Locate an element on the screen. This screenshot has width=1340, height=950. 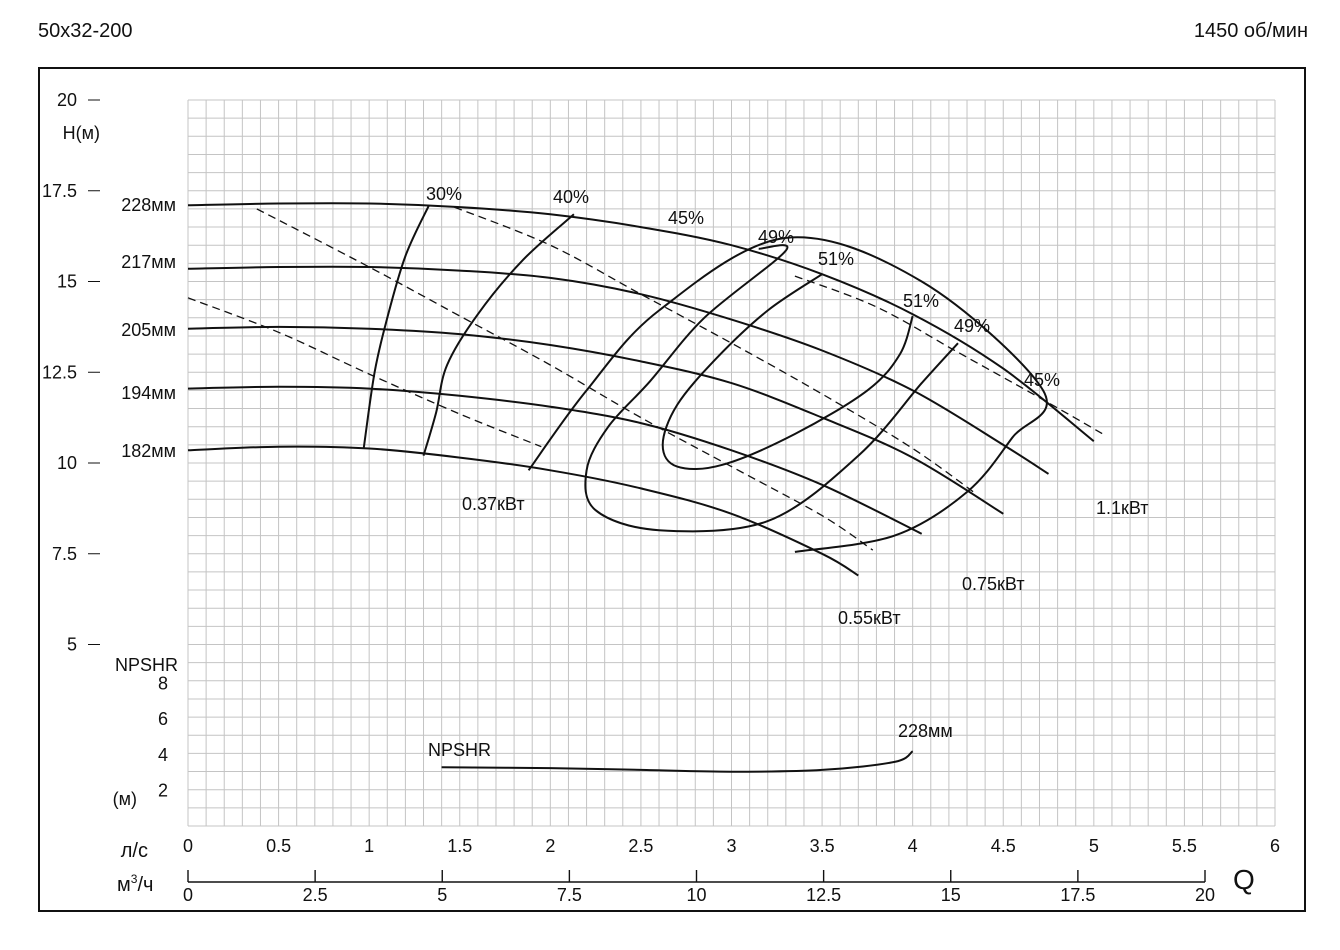
flow-m3h-tick-label: 5 is located at coordinates (442, 895).